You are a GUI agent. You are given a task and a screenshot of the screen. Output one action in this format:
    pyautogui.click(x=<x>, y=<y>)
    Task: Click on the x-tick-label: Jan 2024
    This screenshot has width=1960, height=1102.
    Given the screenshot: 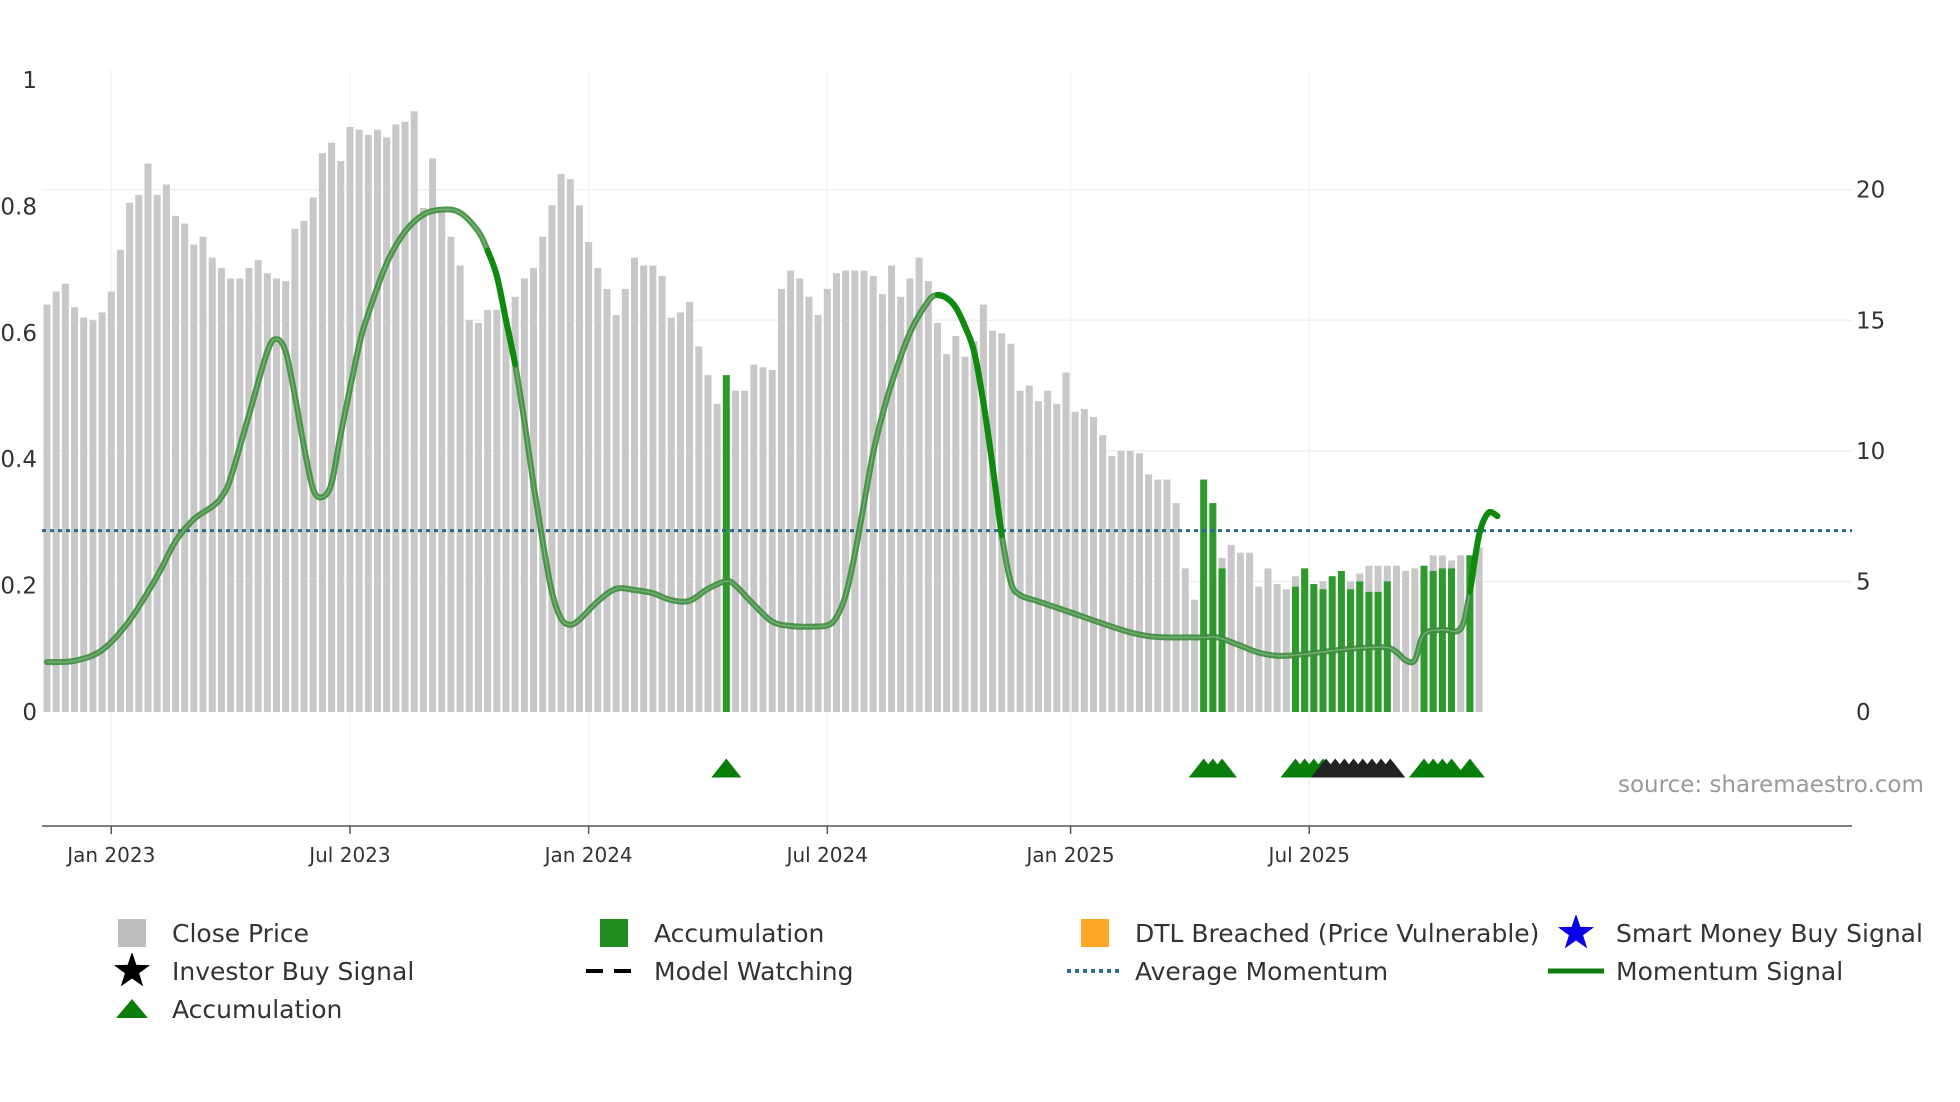 What is the action you would take?
    pyautogui.click(x=588, y=855)
    